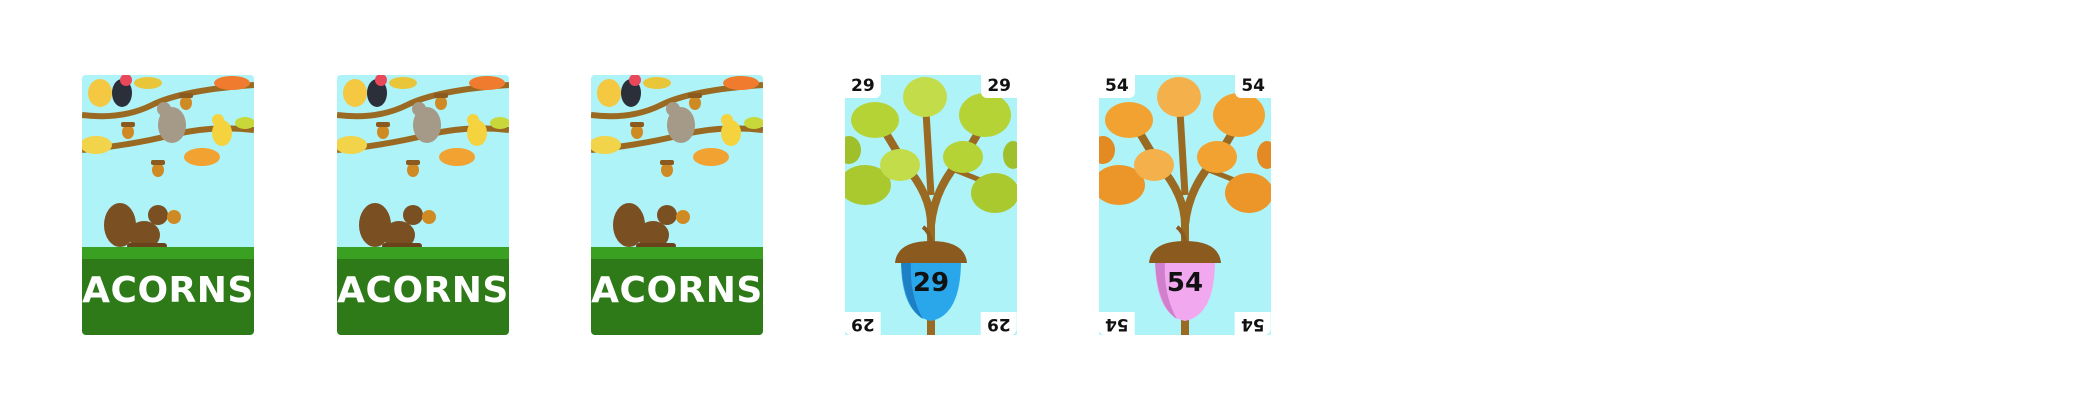  Describe the element at coordinates (1117, 86) in the screenshot. I see `corner-value-top-left: 54` at that location.